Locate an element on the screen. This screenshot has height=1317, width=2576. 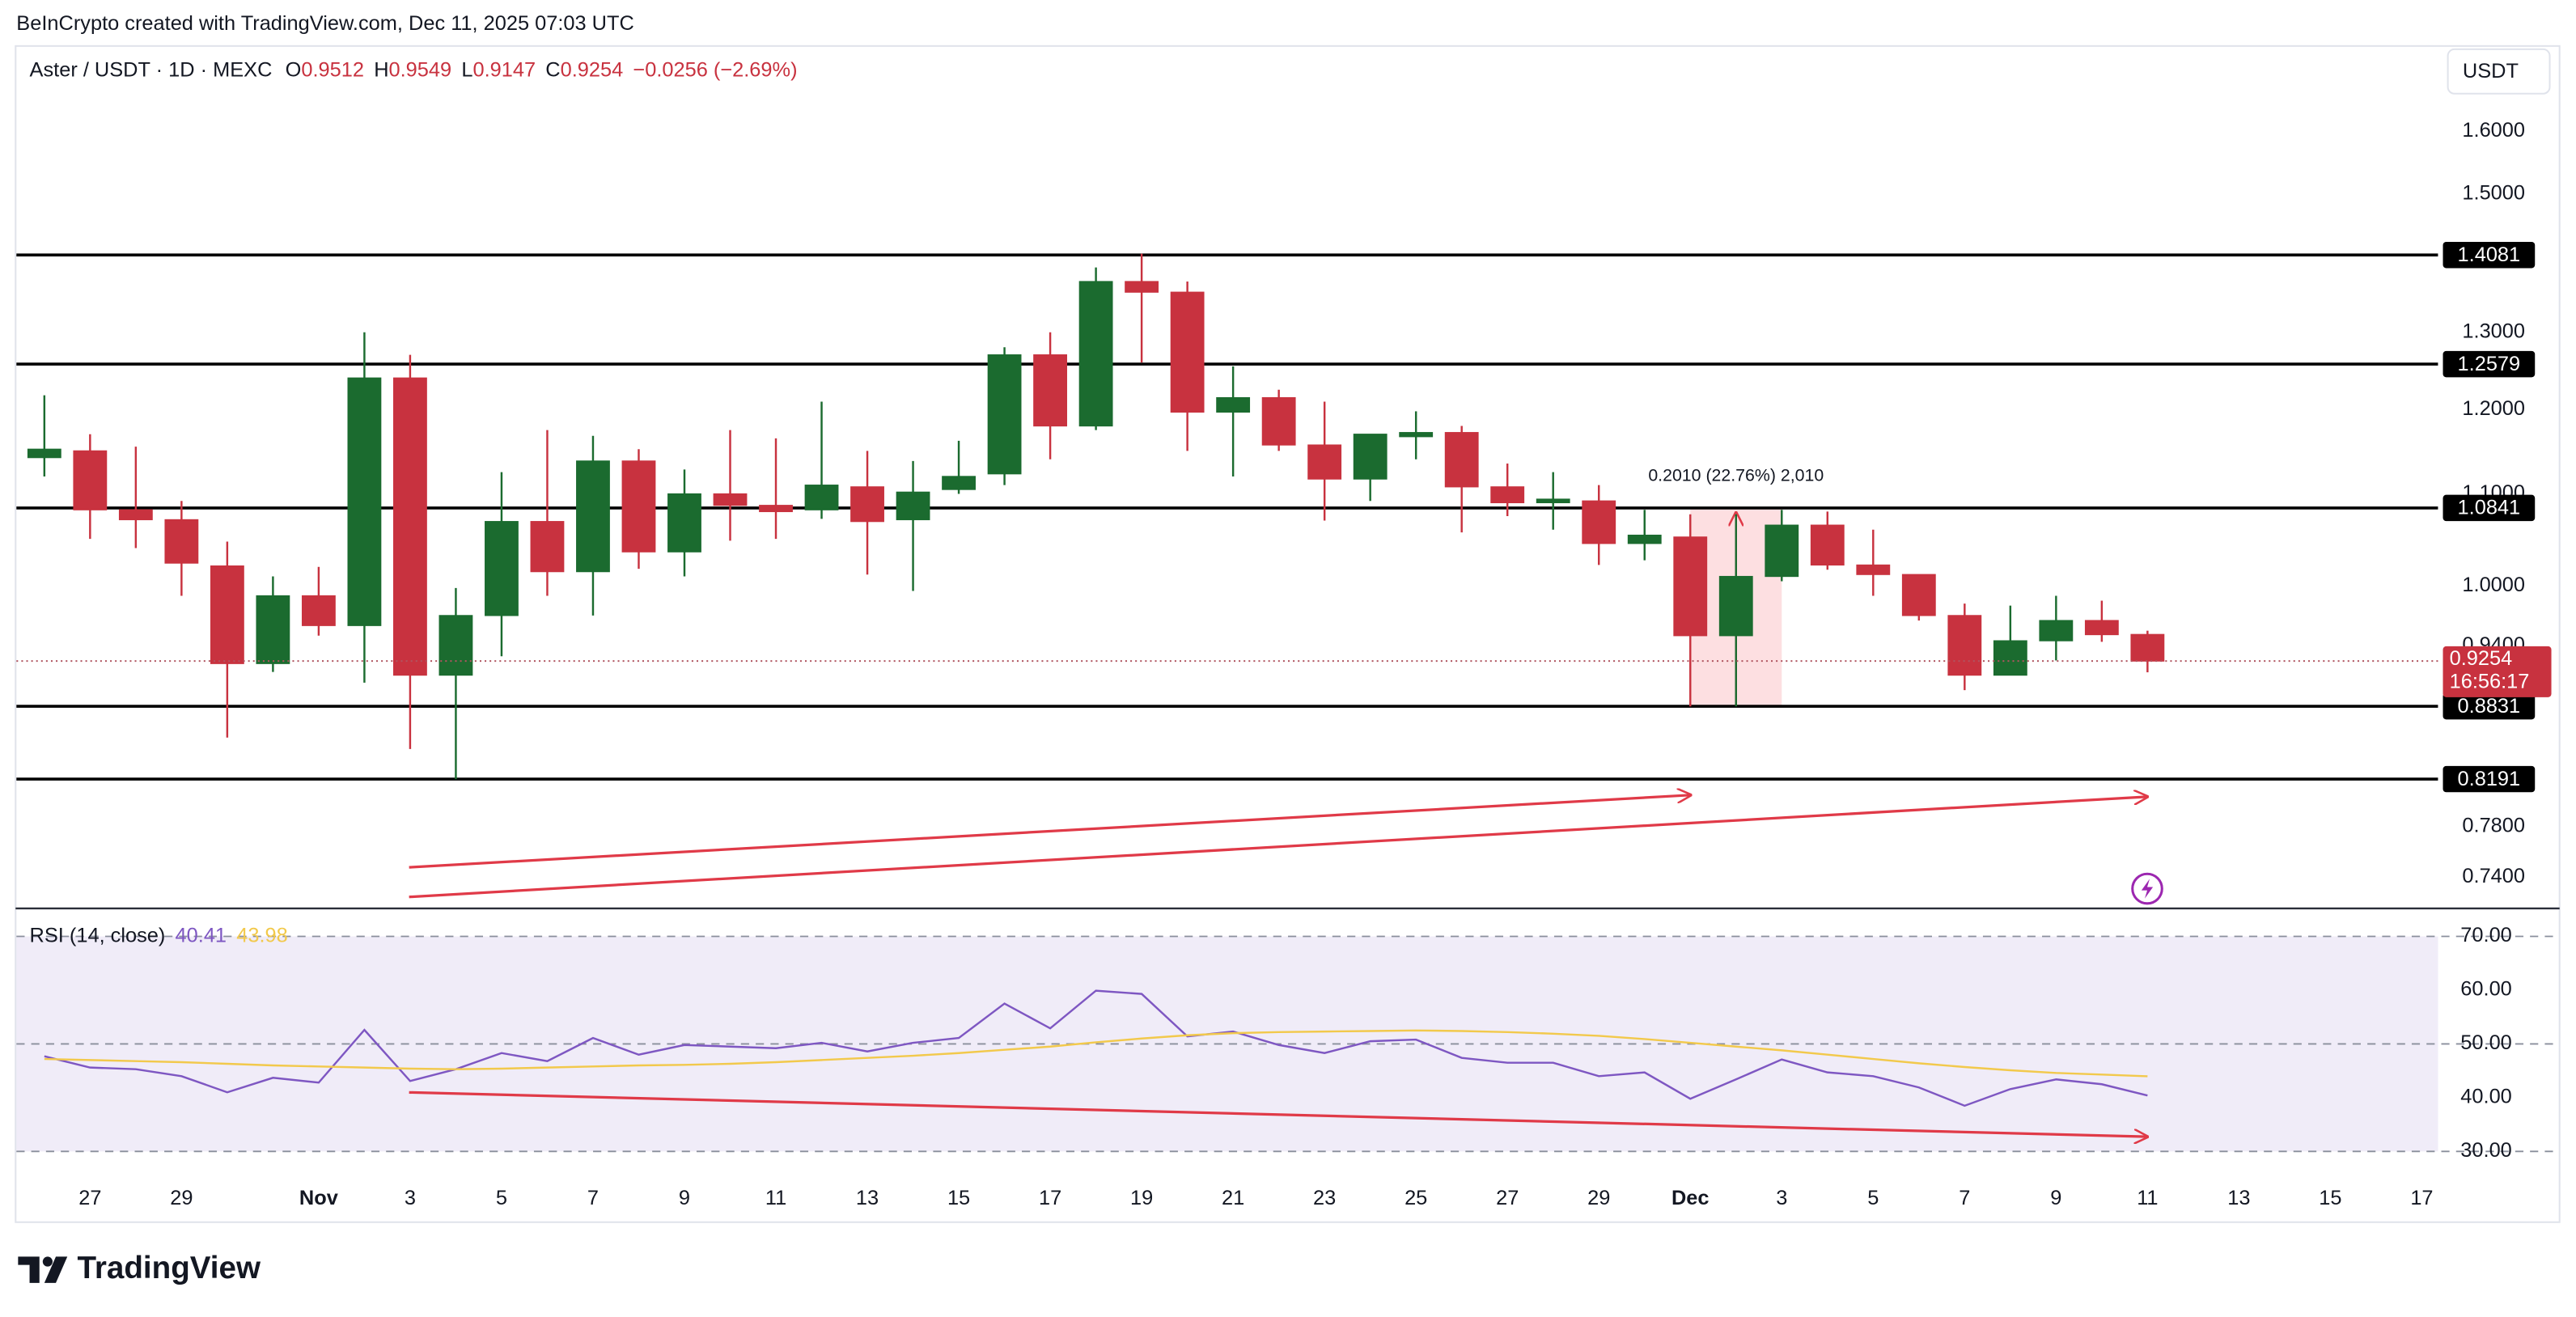
y-tick-label: 1.2000 is located at coordinates (2493, 408).